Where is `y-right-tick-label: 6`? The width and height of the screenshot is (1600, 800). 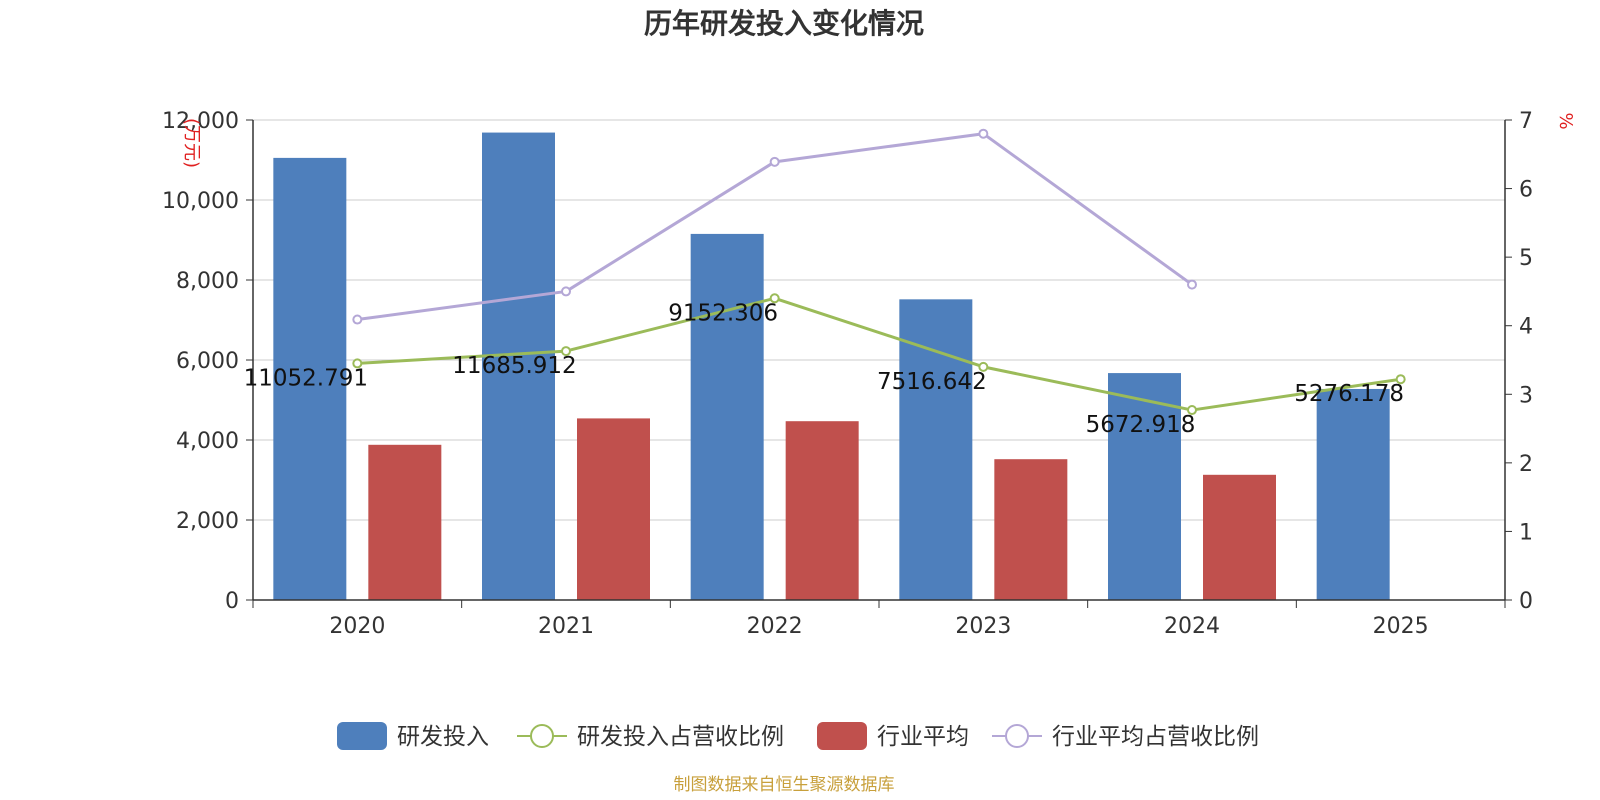
y-right-tick-label: 6 is located at coordinates (1526, 190).